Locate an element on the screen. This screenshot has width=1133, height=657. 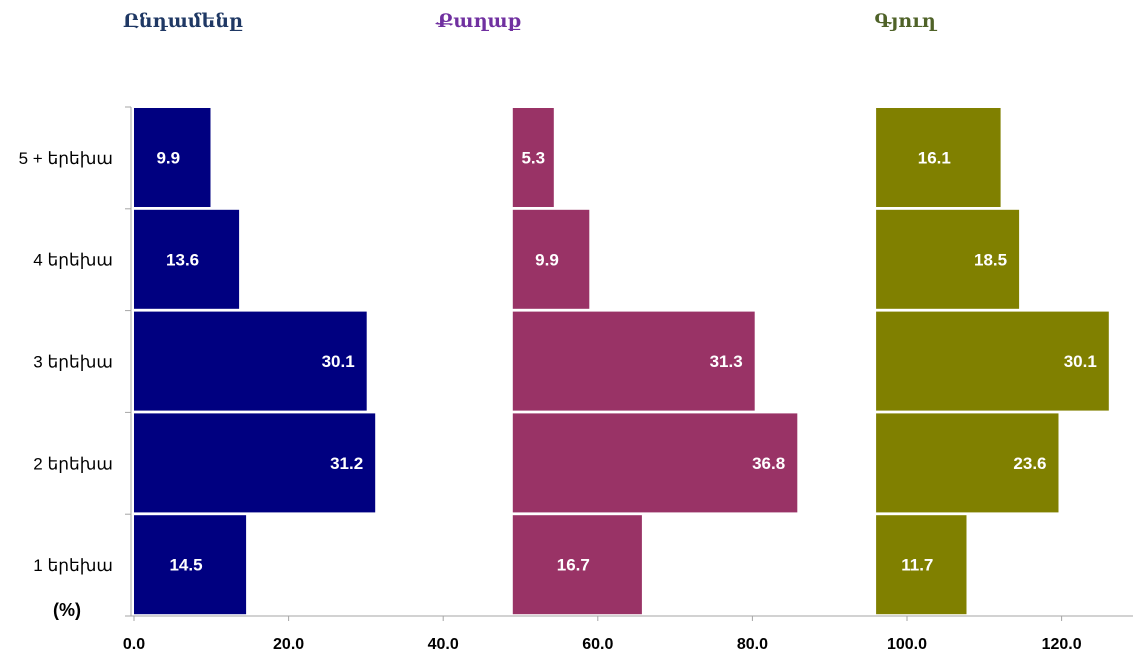
data-label-1-0: 16.7 is located at coordinates (573, 565).